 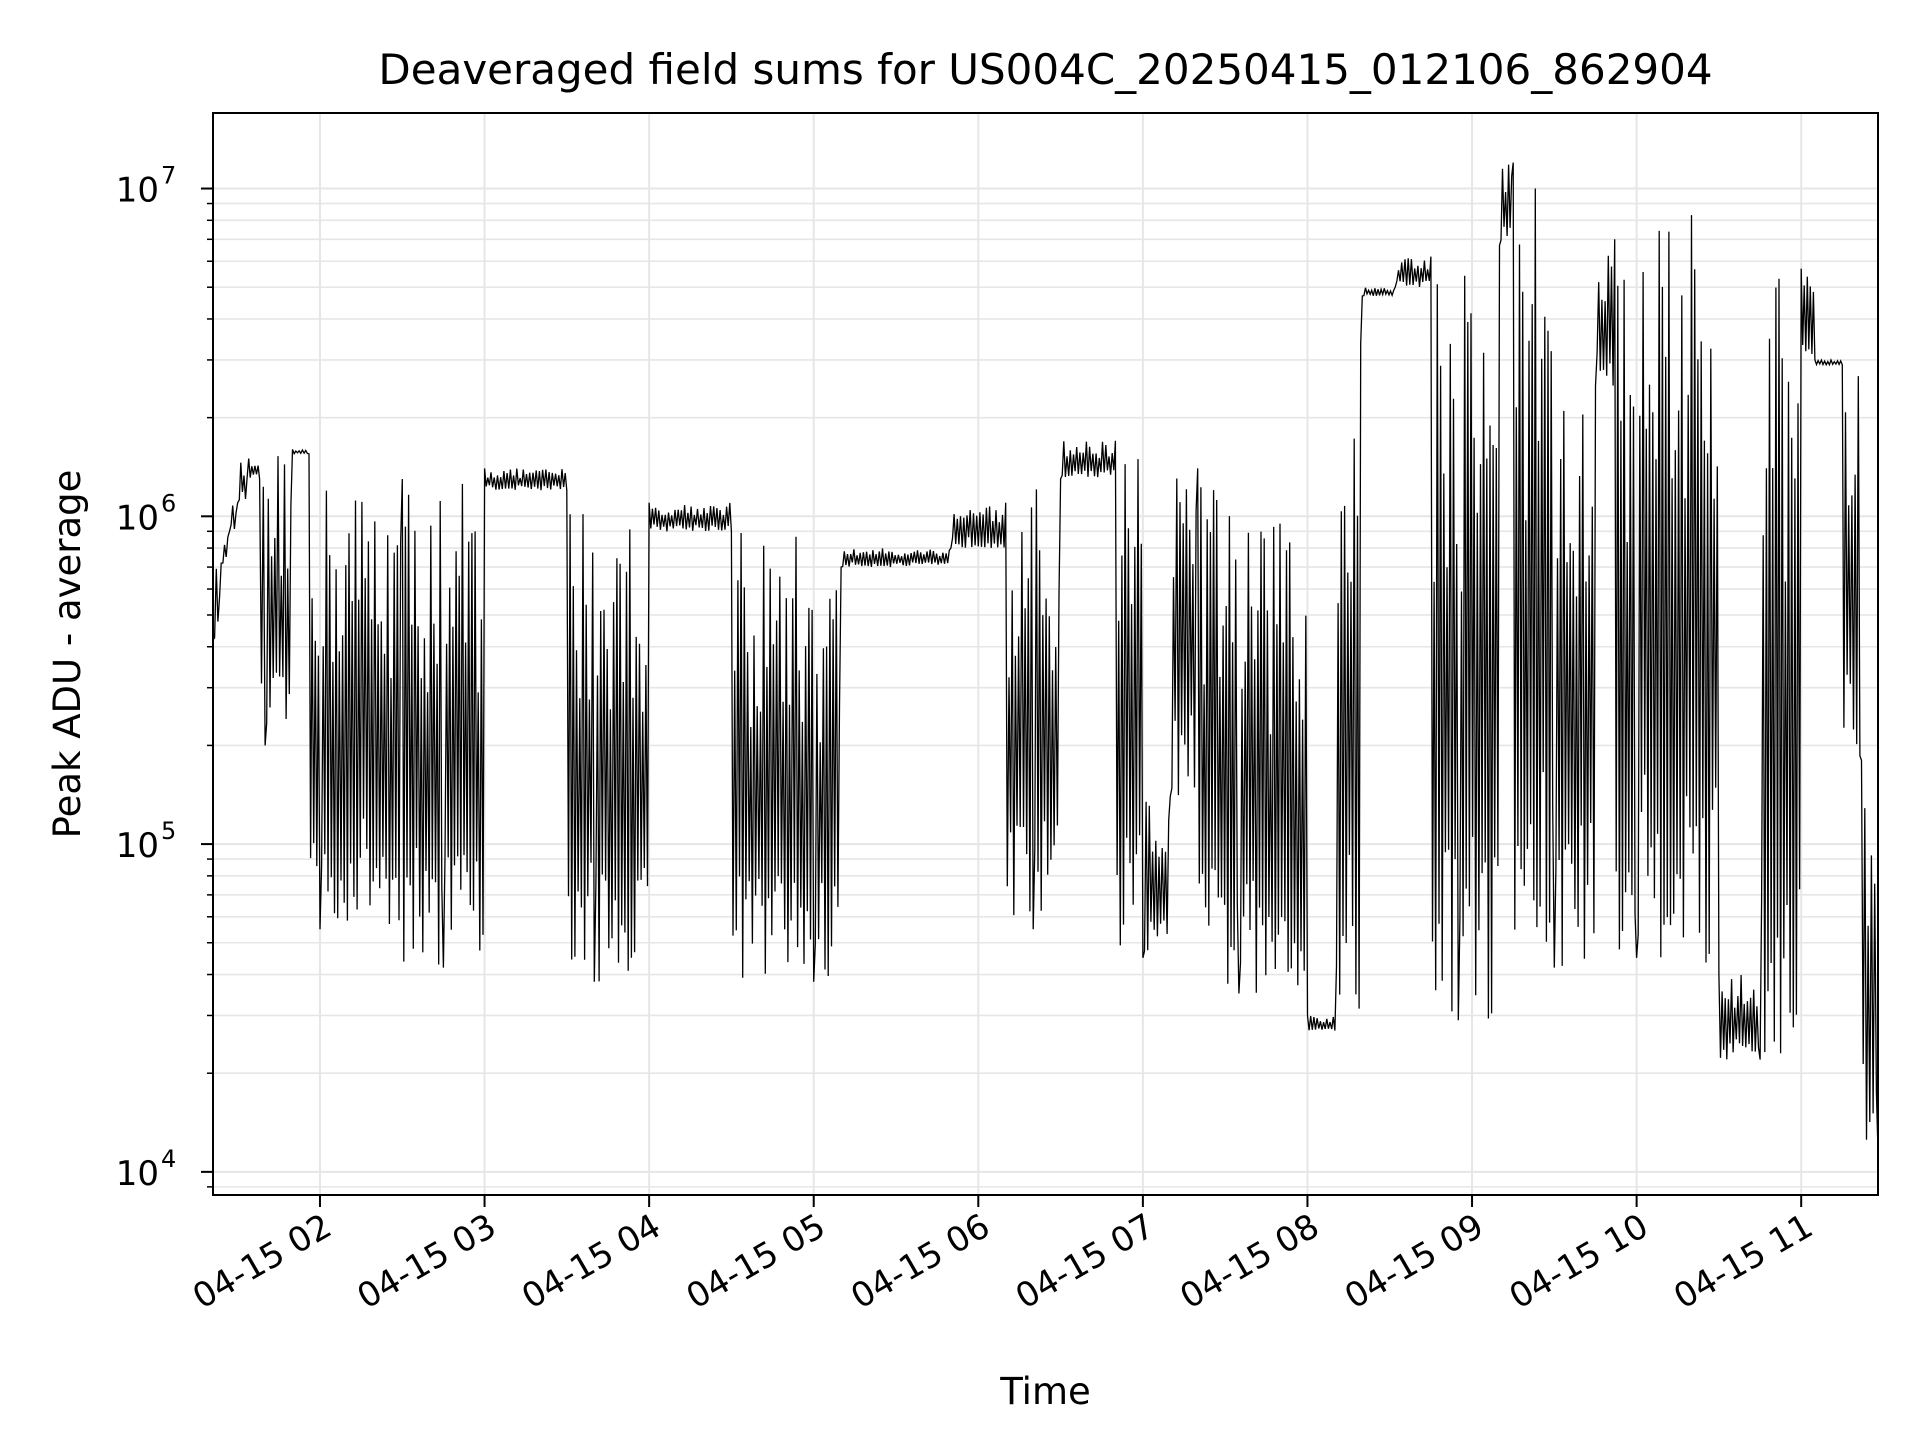 I want to click on y-tick-exponent: 5, so click(x=168, y=831).